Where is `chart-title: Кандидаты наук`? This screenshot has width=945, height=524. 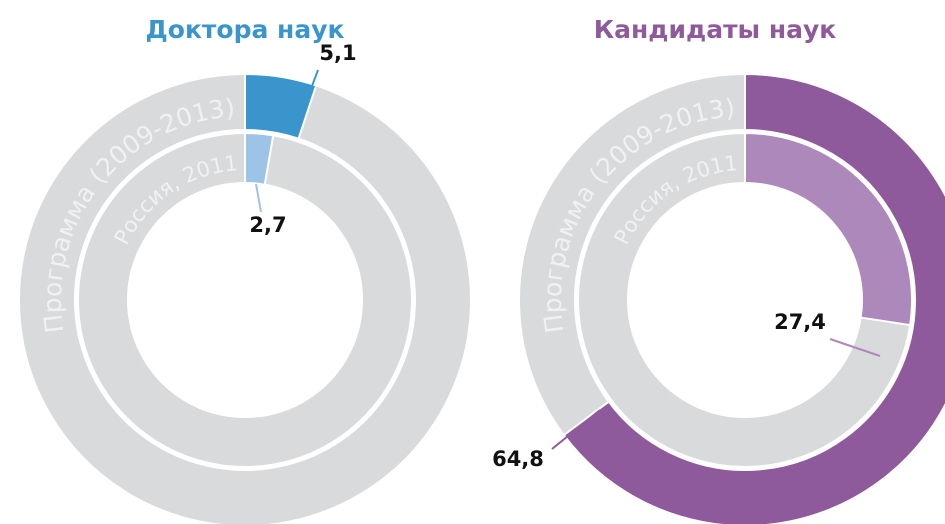
chart-title: Кандидаты наук is located at coordinates (715, 29).